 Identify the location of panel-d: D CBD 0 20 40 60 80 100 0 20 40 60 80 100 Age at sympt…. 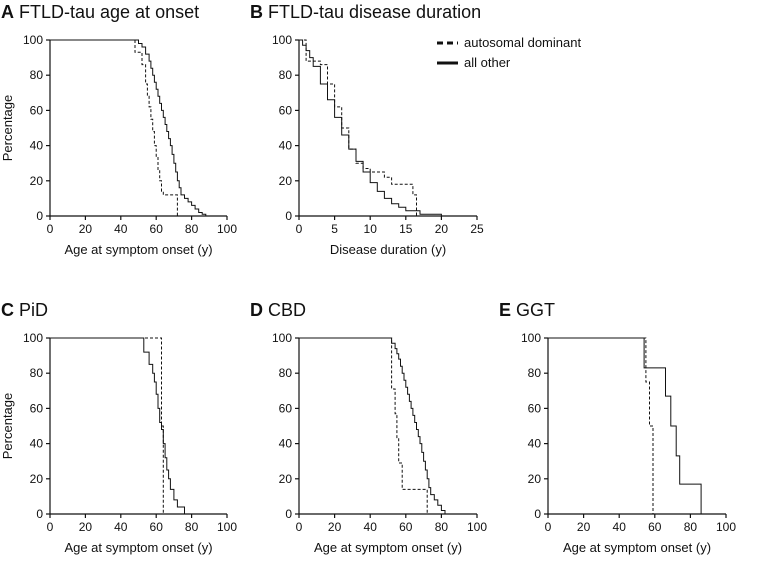
(368, 427).